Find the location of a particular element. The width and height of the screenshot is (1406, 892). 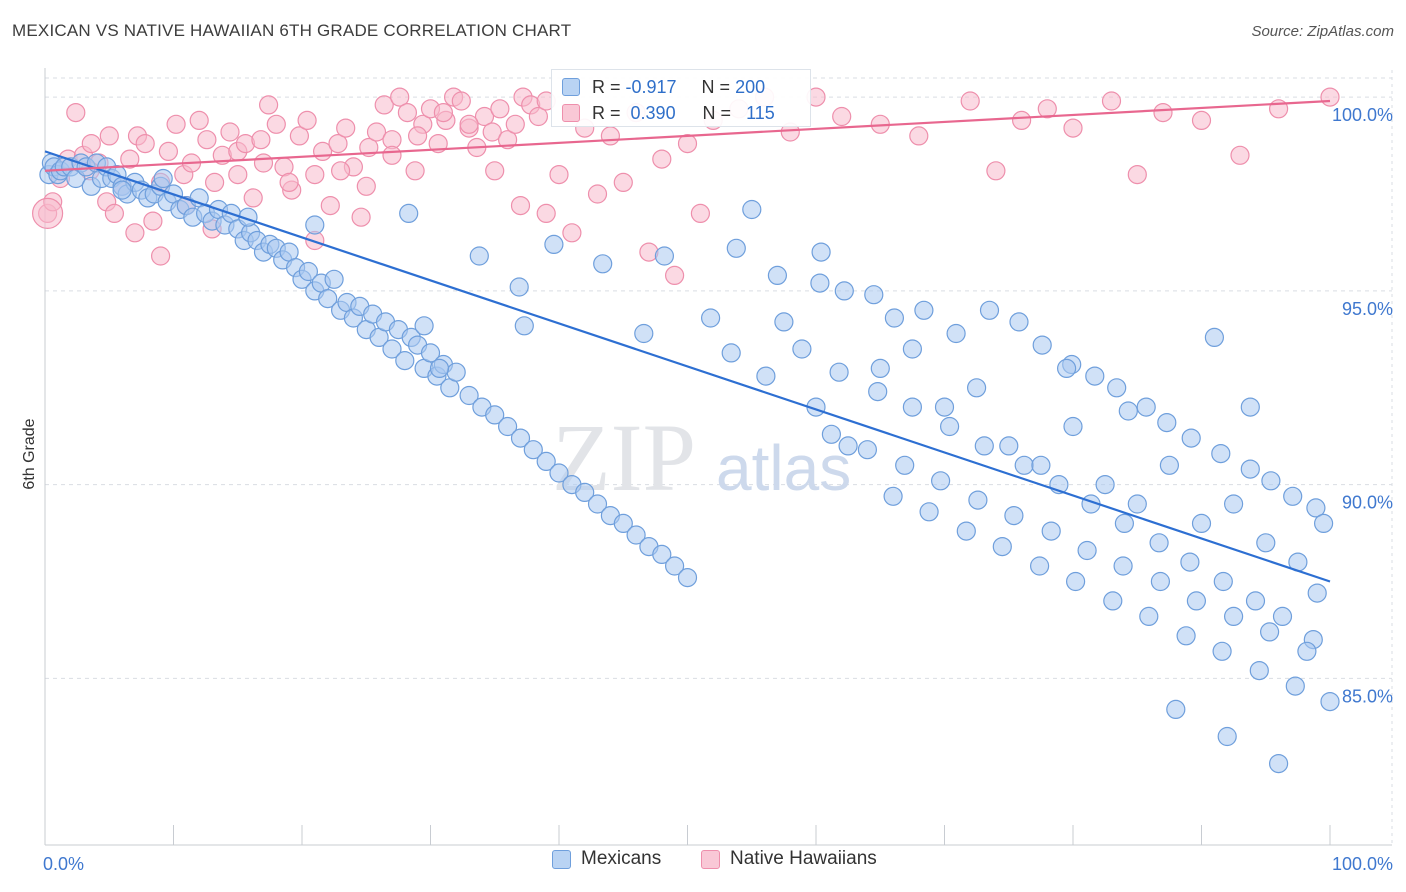

legend-item-hawaiians: Native Hawaiians is located at coordinates (789, 859).